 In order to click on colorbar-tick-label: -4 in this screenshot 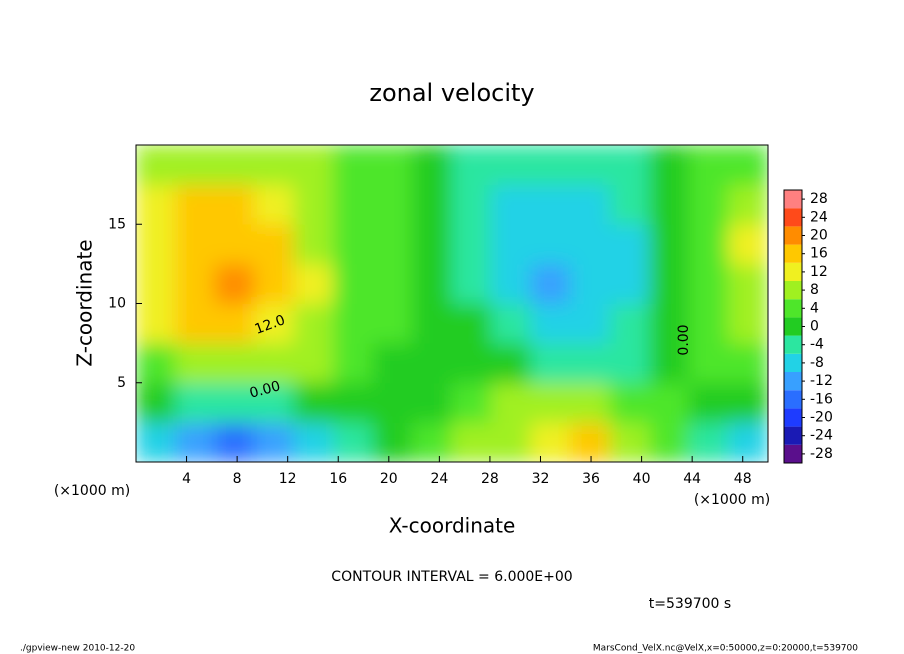, I will do `click(817, 345)`.